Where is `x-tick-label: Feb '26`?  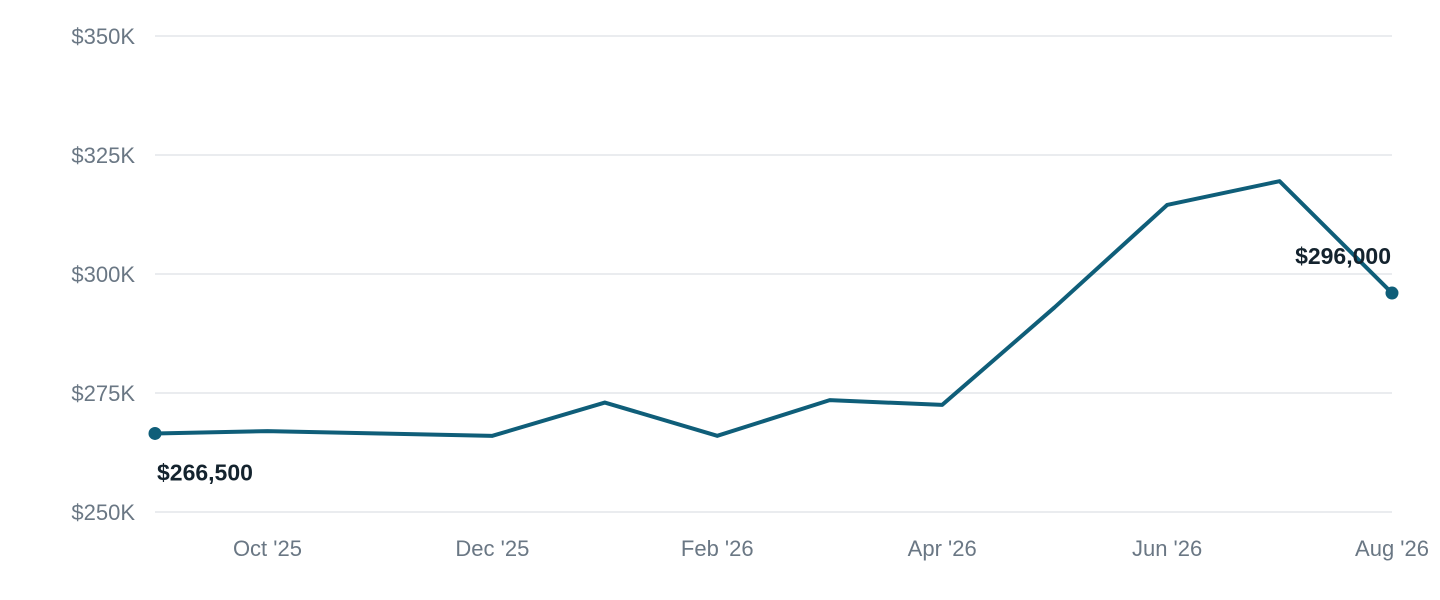
x-tick-label: Feb '26 is located at coordinates (717, 548).